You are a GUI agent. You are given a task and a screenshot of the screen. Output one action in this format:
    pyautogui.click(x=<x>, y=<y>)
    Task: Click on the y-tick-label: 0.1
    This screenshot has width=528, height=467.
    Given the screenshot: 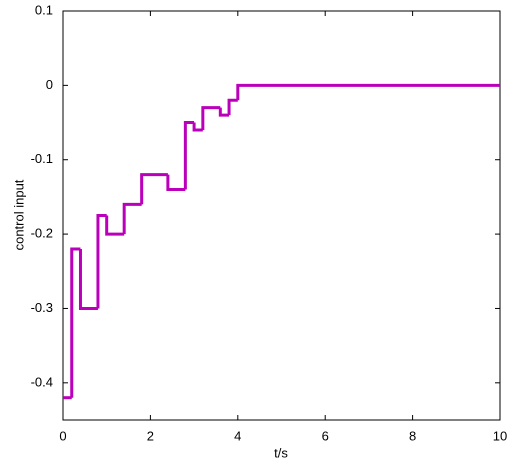 What is the action you would take?
    pyautogui.click(x=44, y=9)
    